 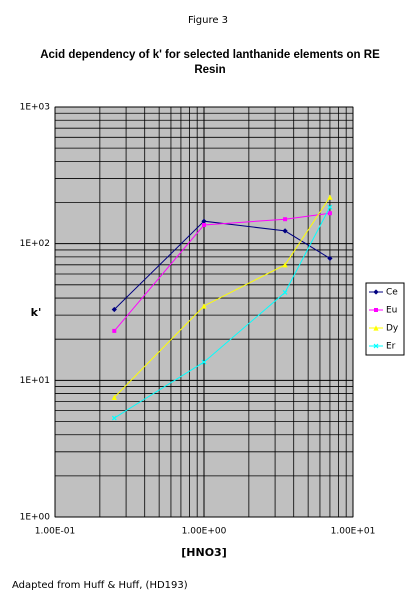 I want to click on y-tick-label: 1E+03, so click(x=35, y=108).